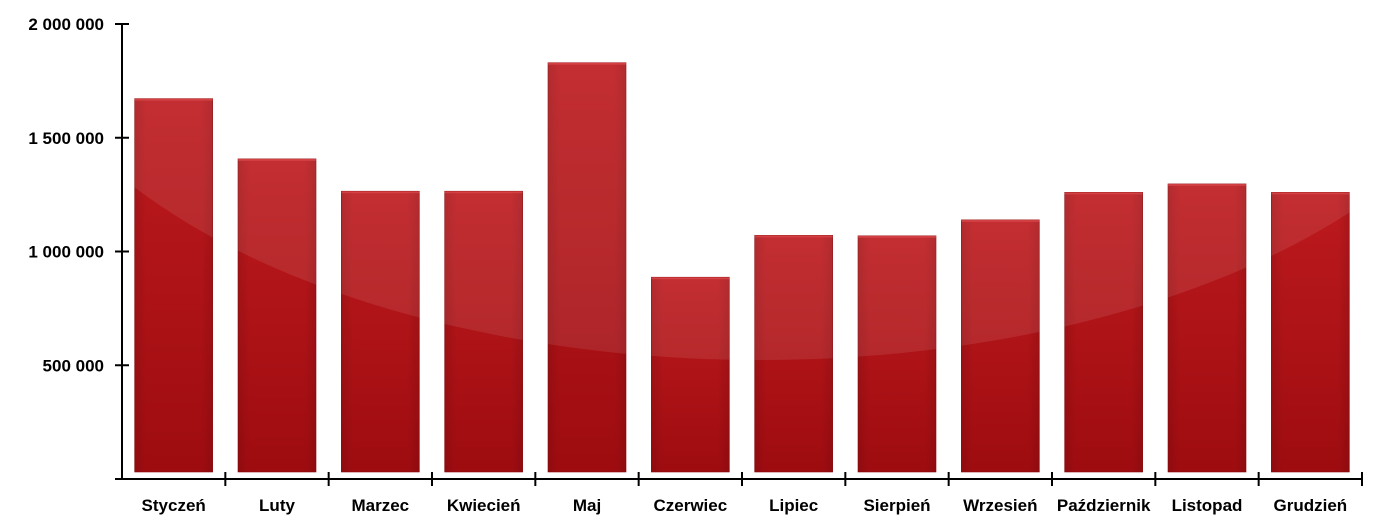 This screenshot has height=523, width=1383. Describe the element at coordinates (587, 505) in the screenshot. I see `x-tick-label: Maj` at that location.